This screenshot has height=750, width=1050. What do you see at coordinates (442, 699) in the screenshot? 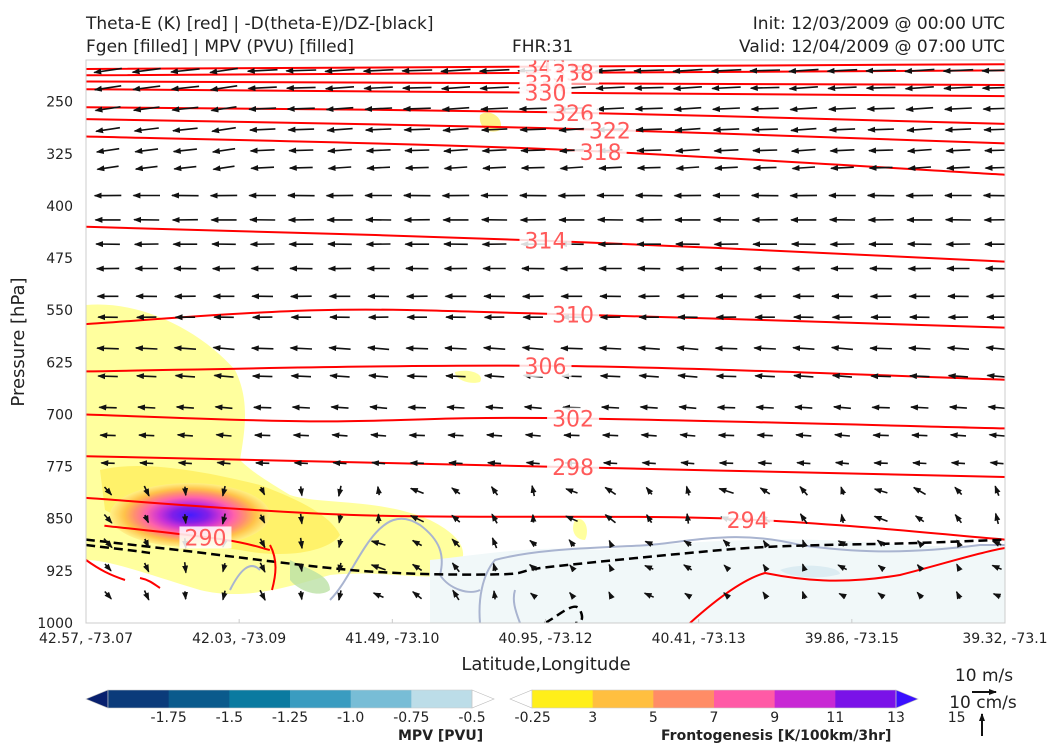
I see `colorbar-swatch` at bounding box center [442, 699].